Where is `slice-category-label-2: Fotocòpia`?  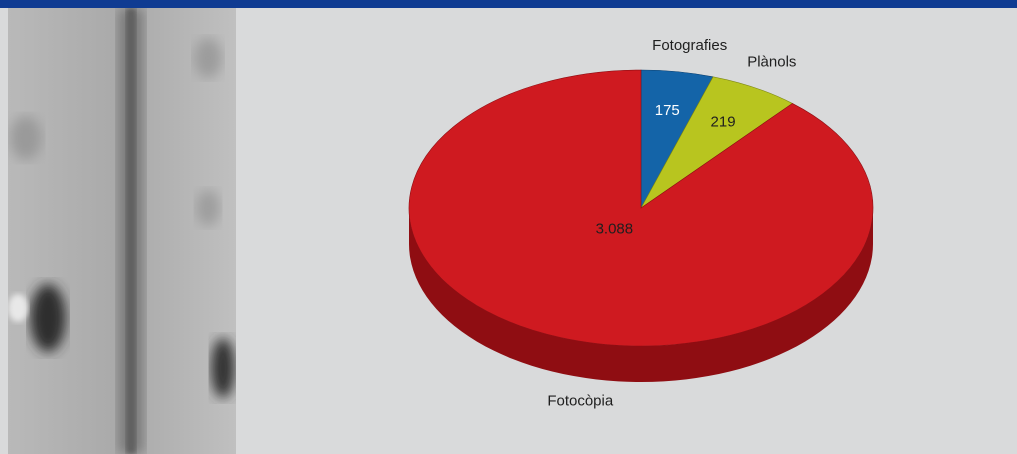
slice-category-label-2: Fotocòpia is located at coordinates (580, 400).